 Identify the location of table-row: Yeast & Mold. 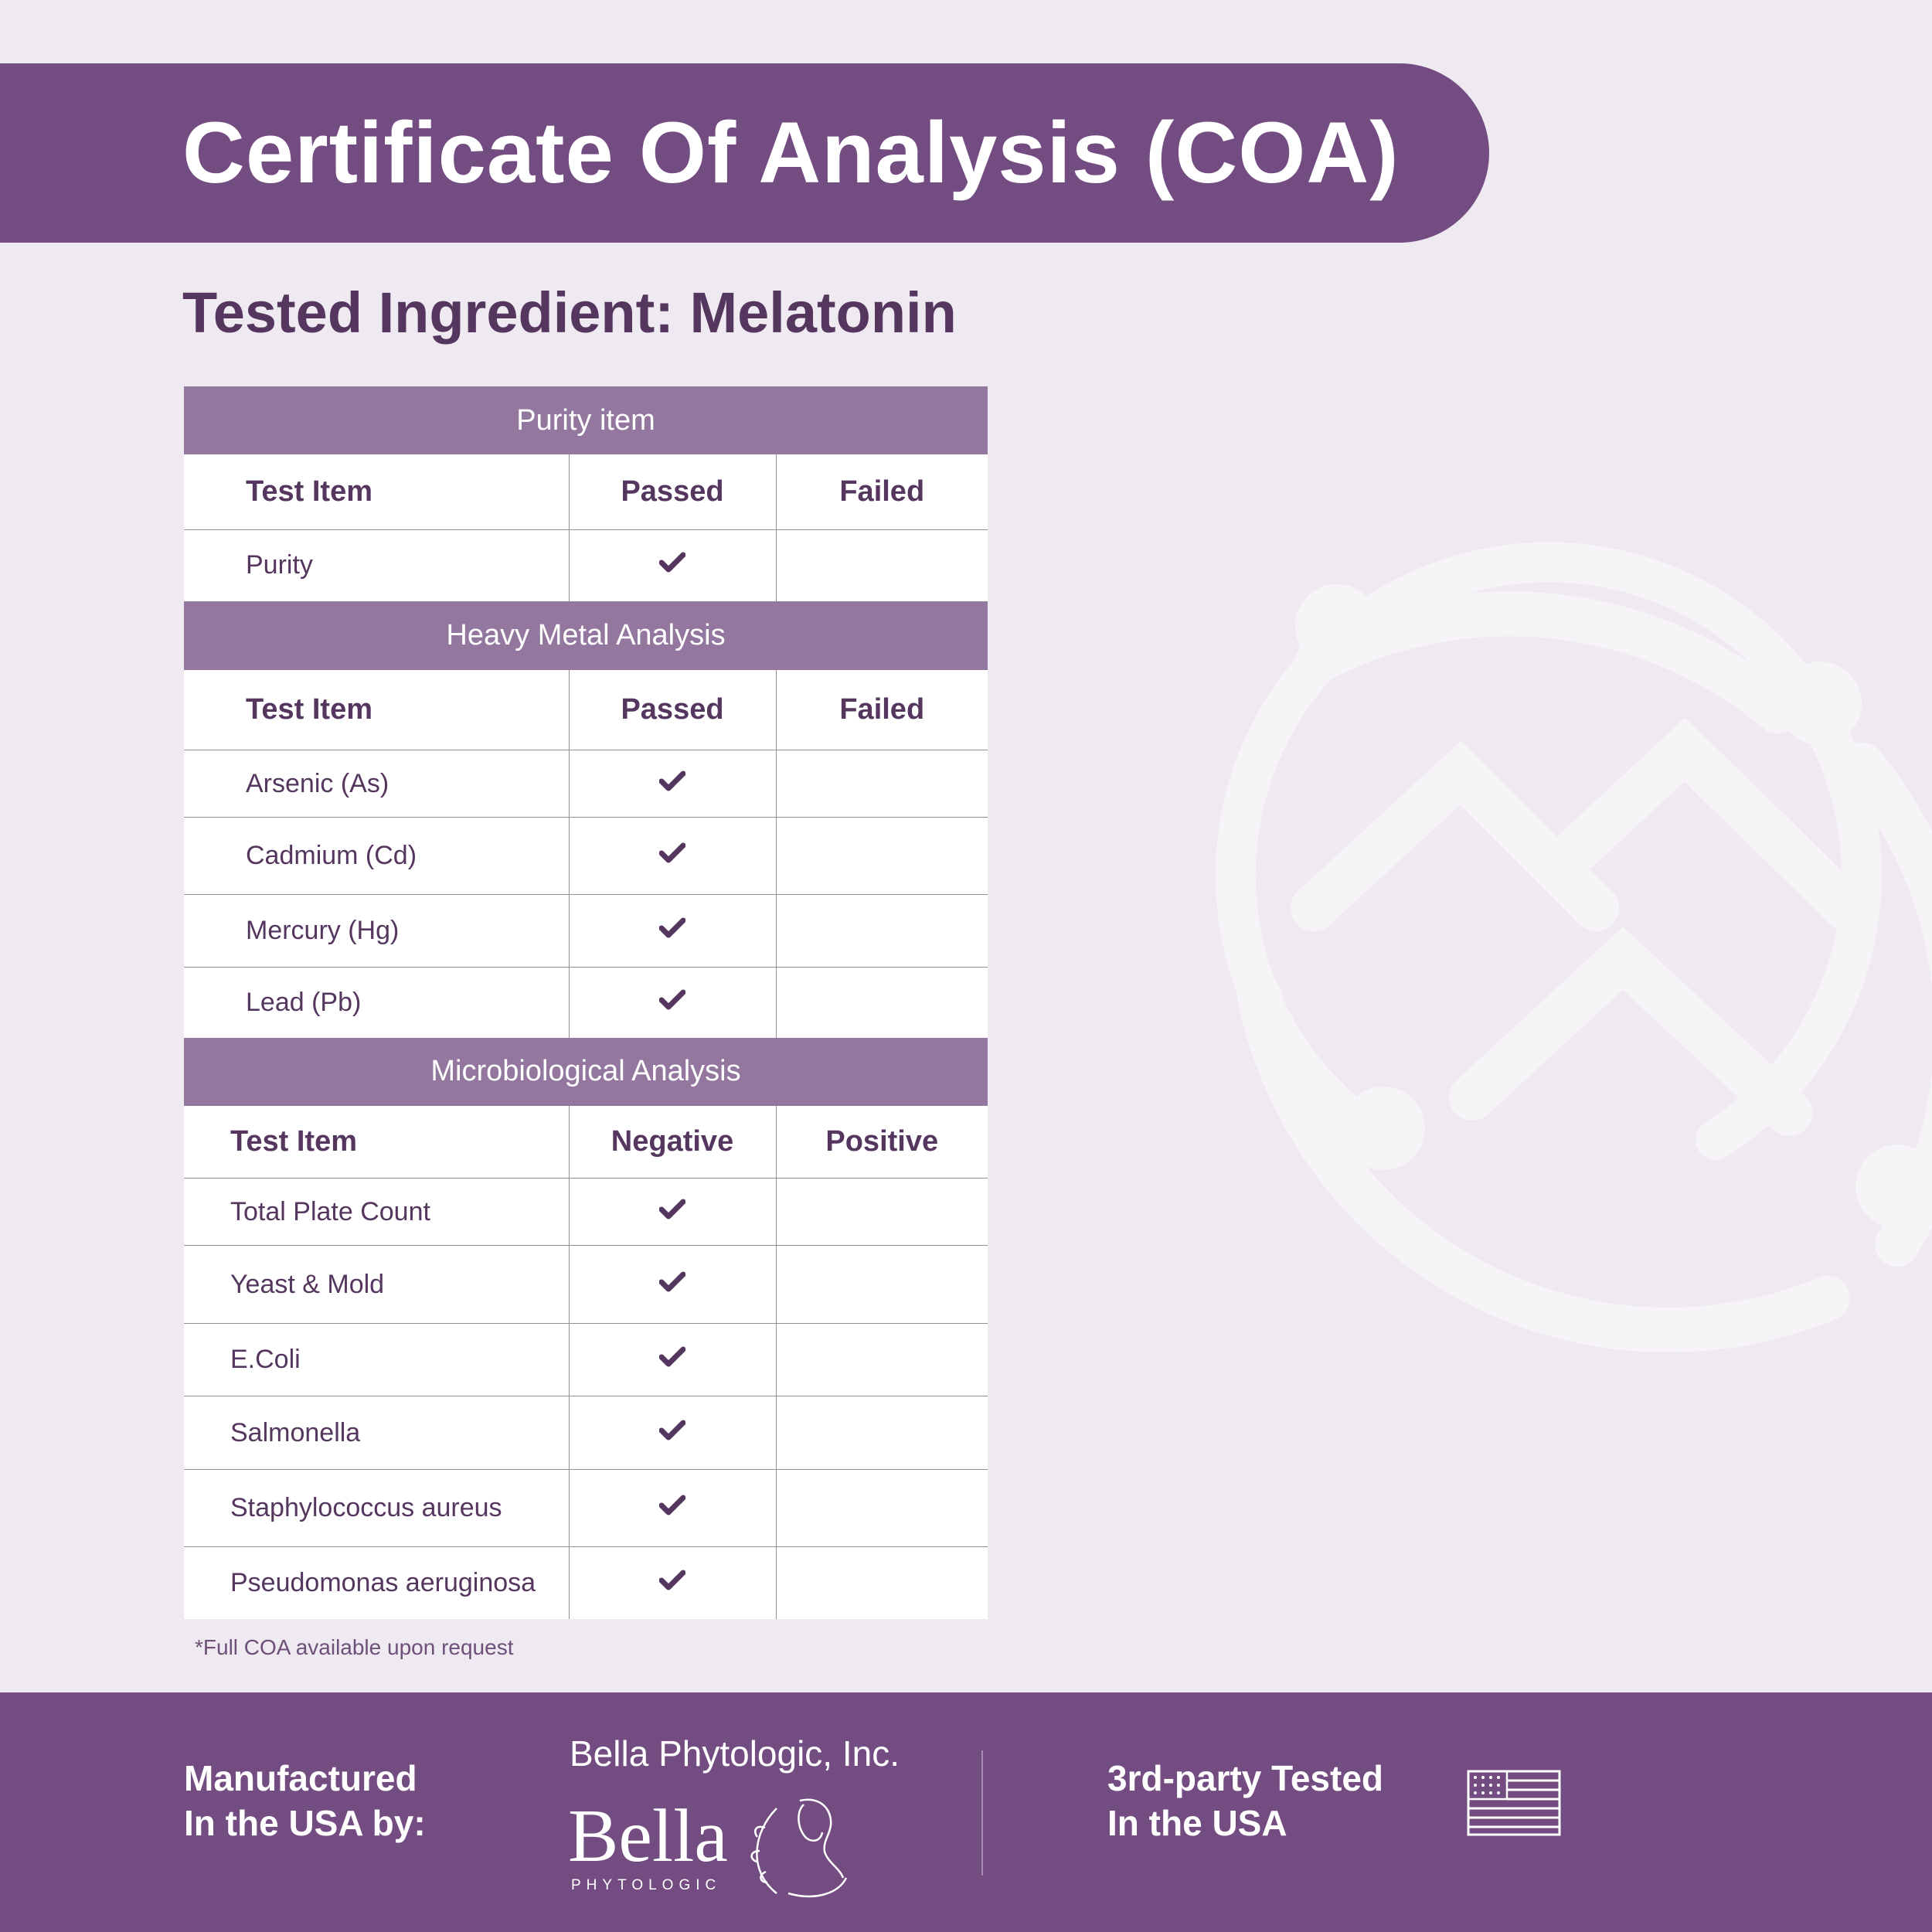
(586, 1284).